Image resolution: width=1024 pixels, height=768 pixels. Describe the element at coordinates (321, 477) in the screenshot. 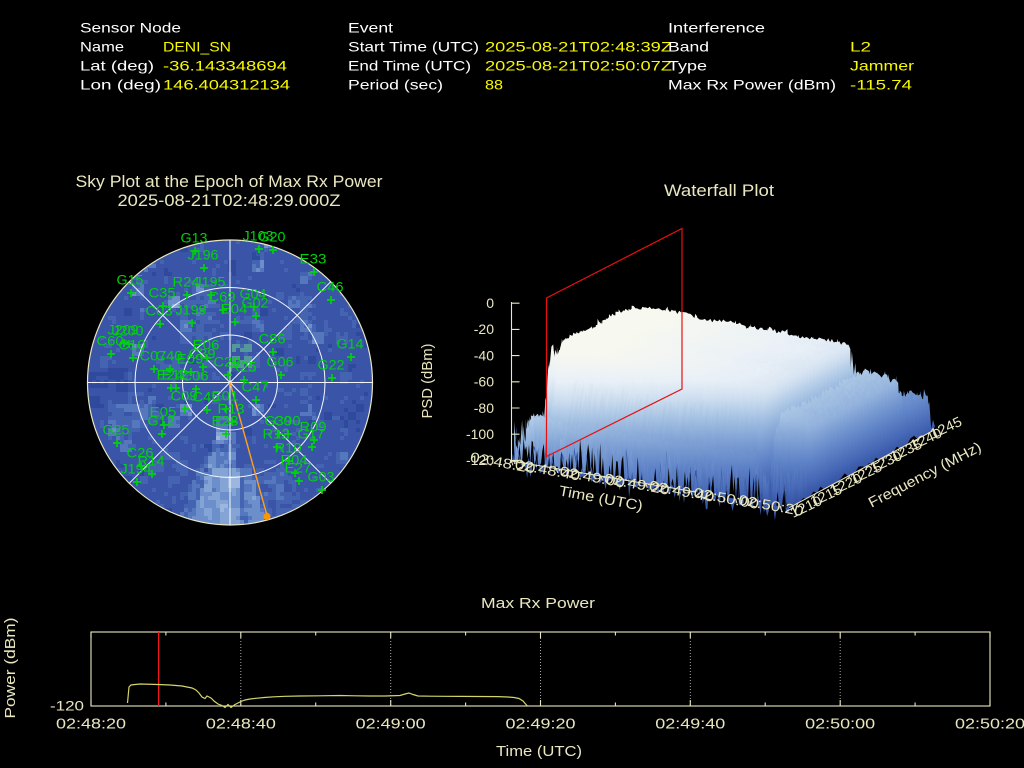

I see `svg-text: G03` at that location.